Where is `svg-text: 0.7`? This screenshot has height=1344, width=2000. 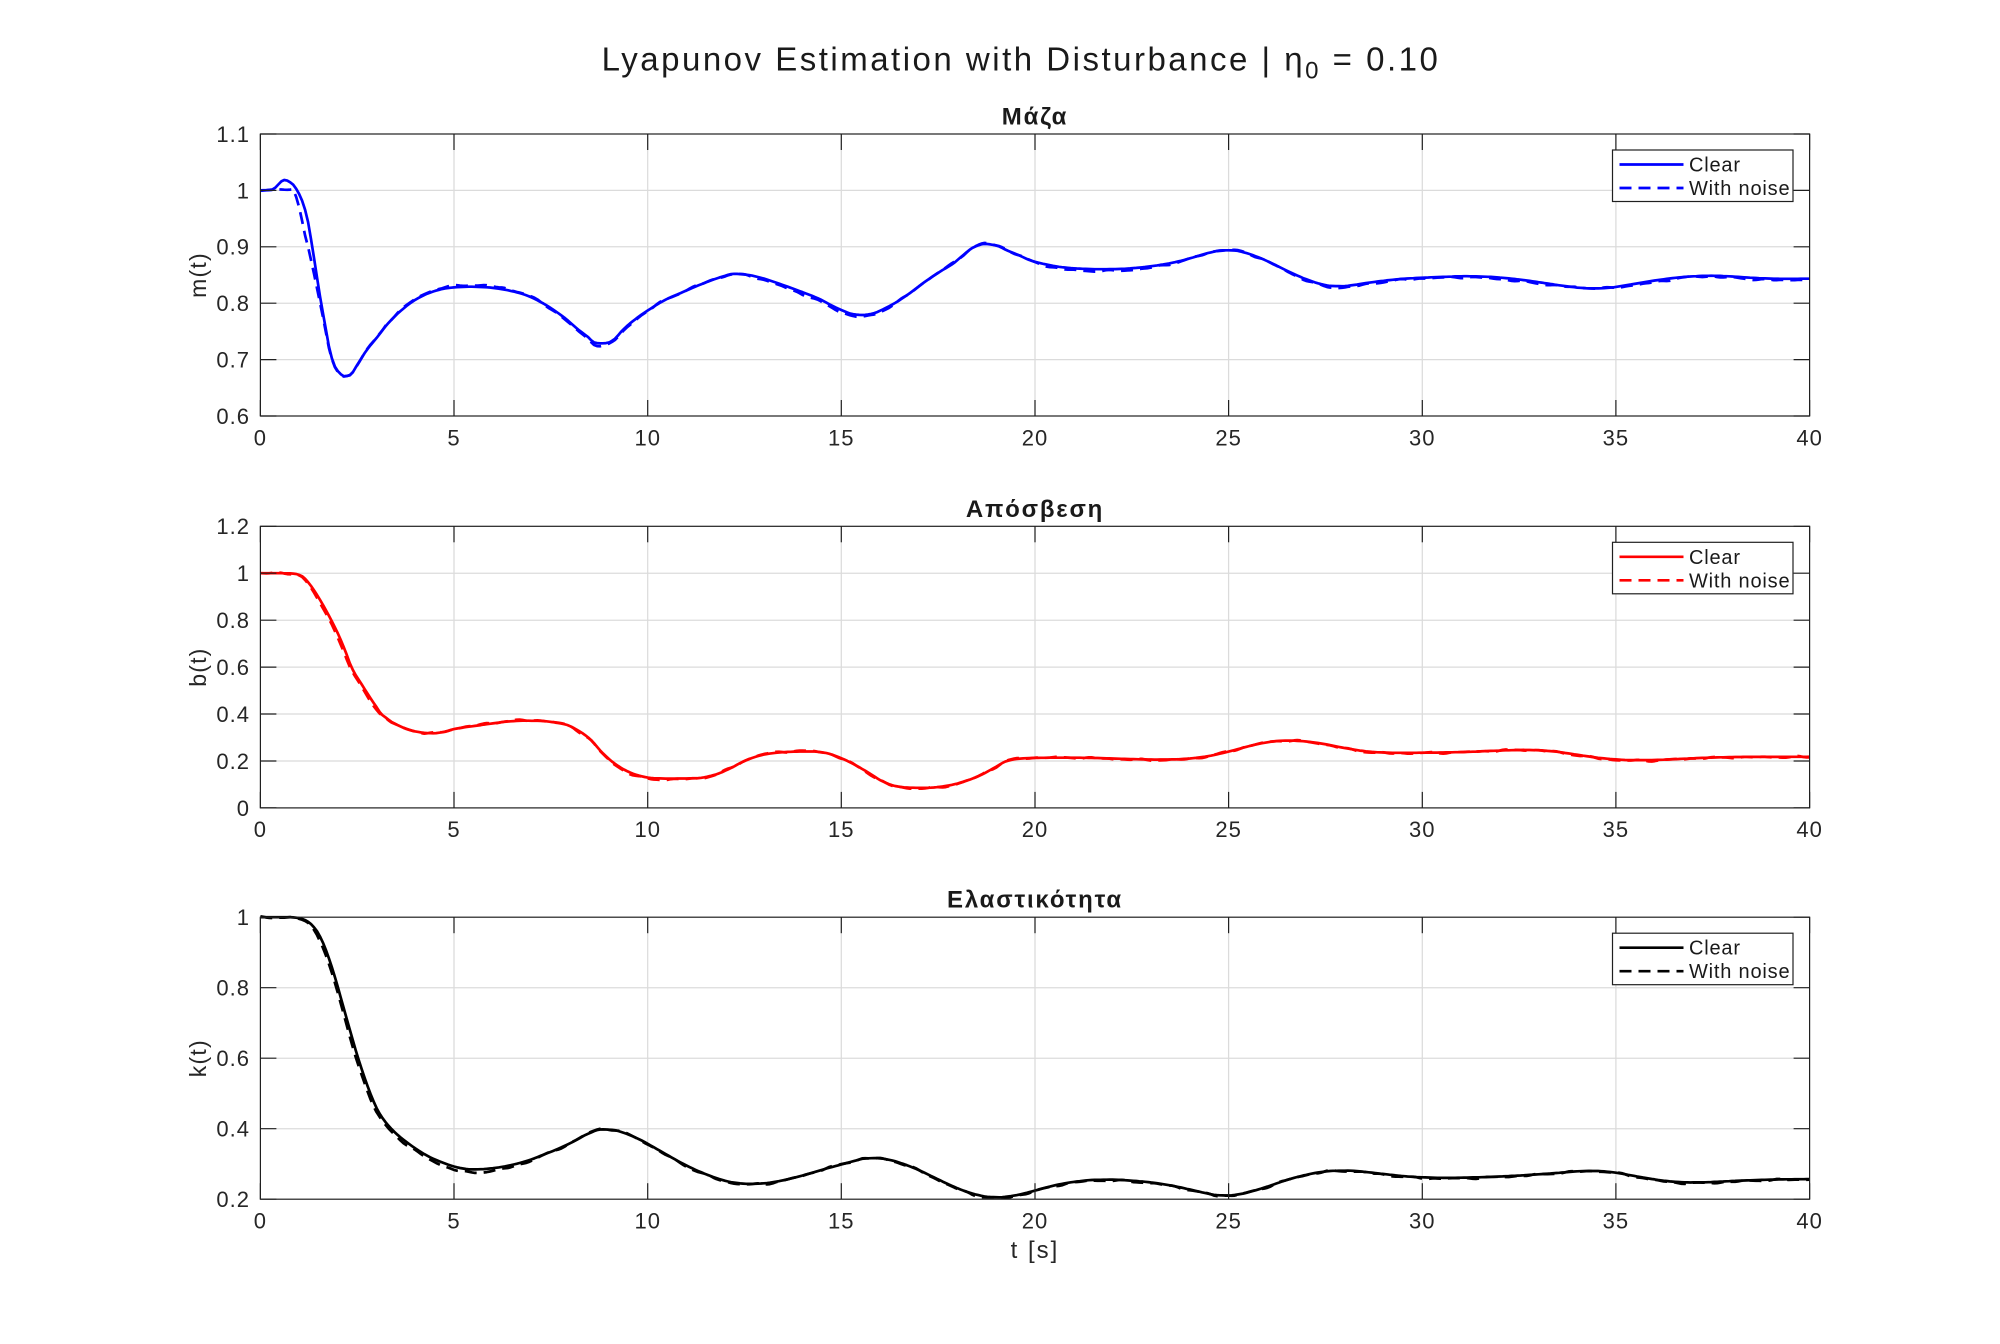 svg-text: 0.7 is located at coordinates (233, 360).